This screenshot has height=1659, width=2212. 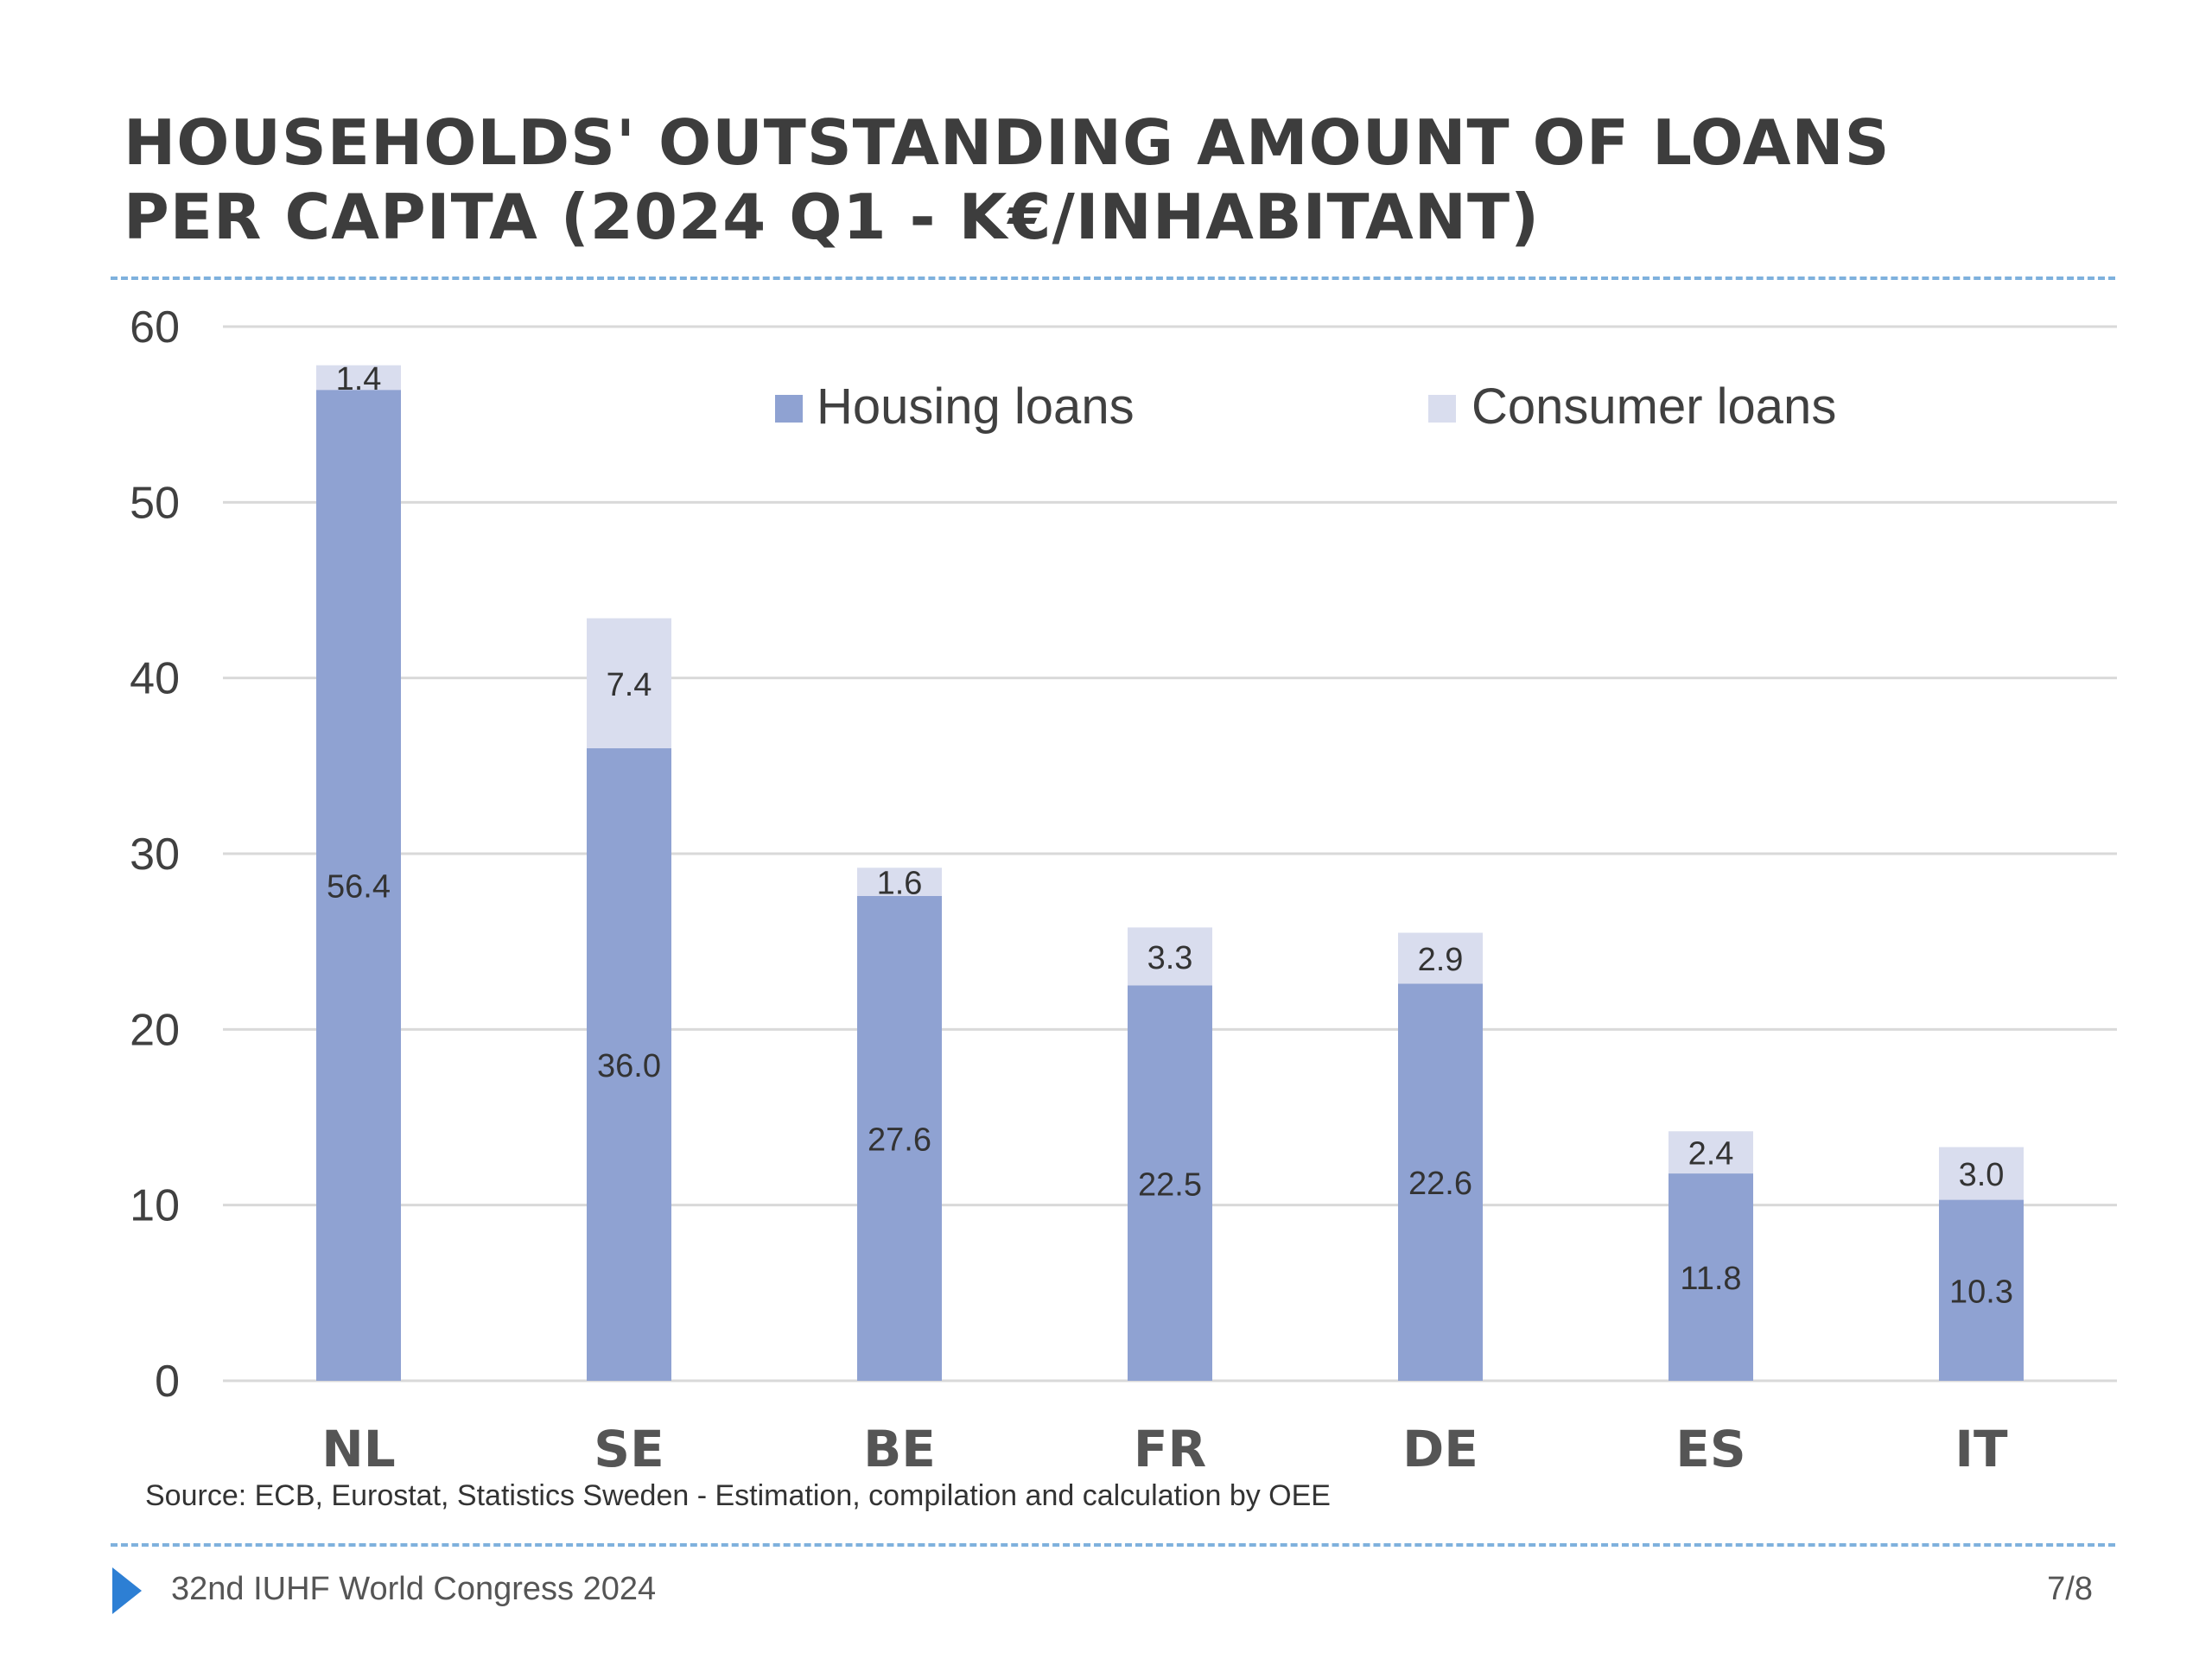 I want to click on y-tick-label: 10, so click(x=155, y=1206).